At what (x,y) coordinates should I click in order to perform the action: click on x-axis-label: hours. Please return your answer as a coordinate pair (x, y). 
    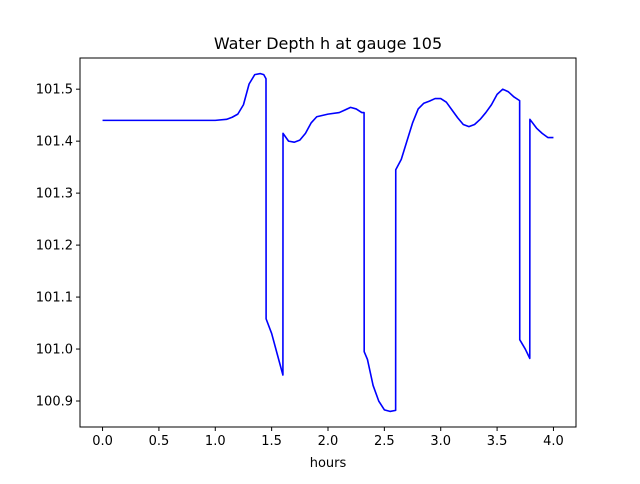
    Looking at the image, I should click on (328, 463).